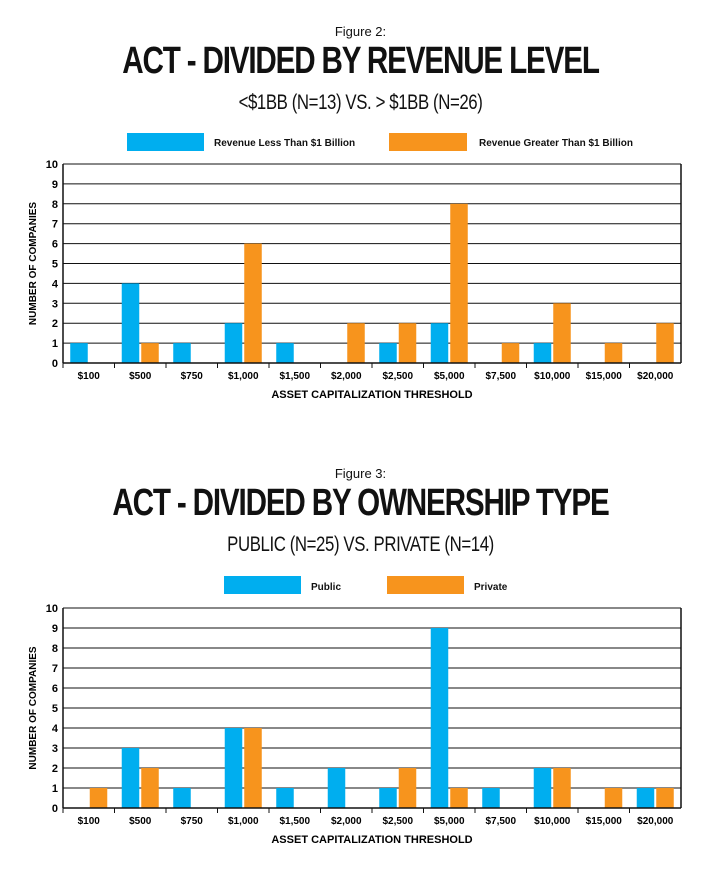  Describe the element at coordinates (361, 61) in the screenshot. I see `chart-title: ACT - DIVIDED BY REVENUE LEVEL` at that location.